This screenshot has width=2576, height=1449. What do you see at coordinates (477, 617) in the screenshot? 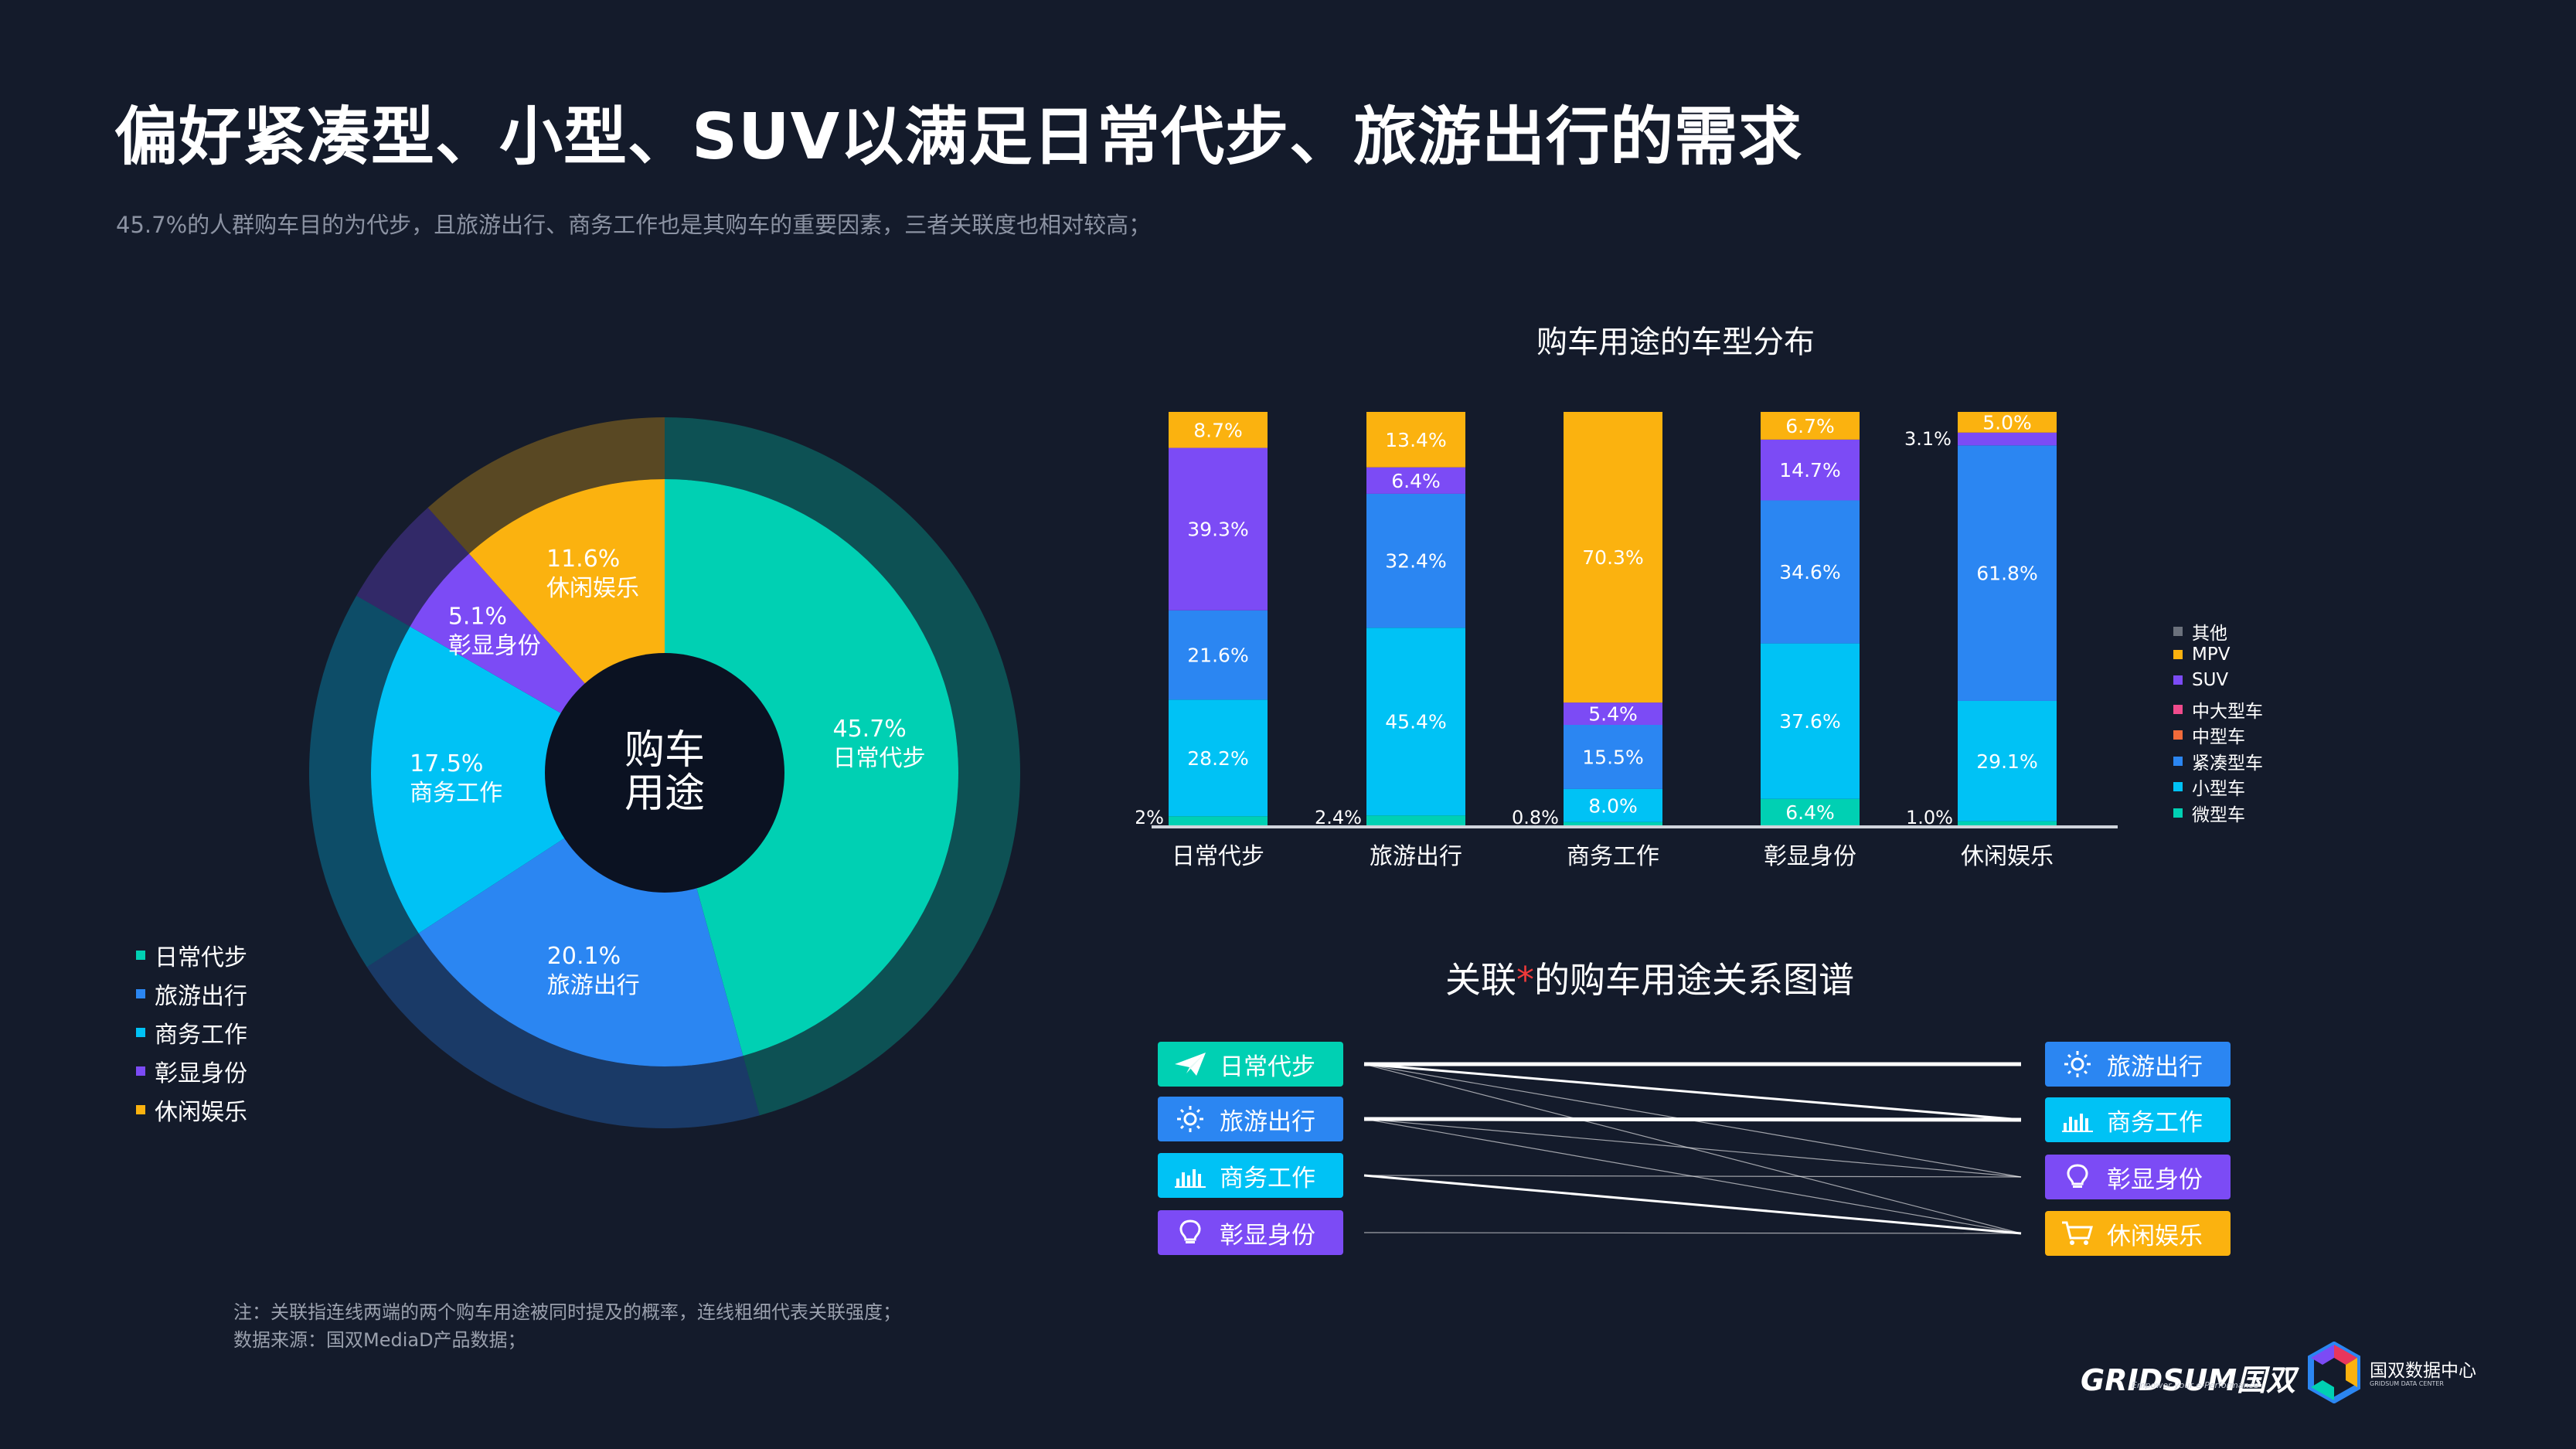
I see `pie-slice-value: 5.1%` at bounding box center [477, 617].